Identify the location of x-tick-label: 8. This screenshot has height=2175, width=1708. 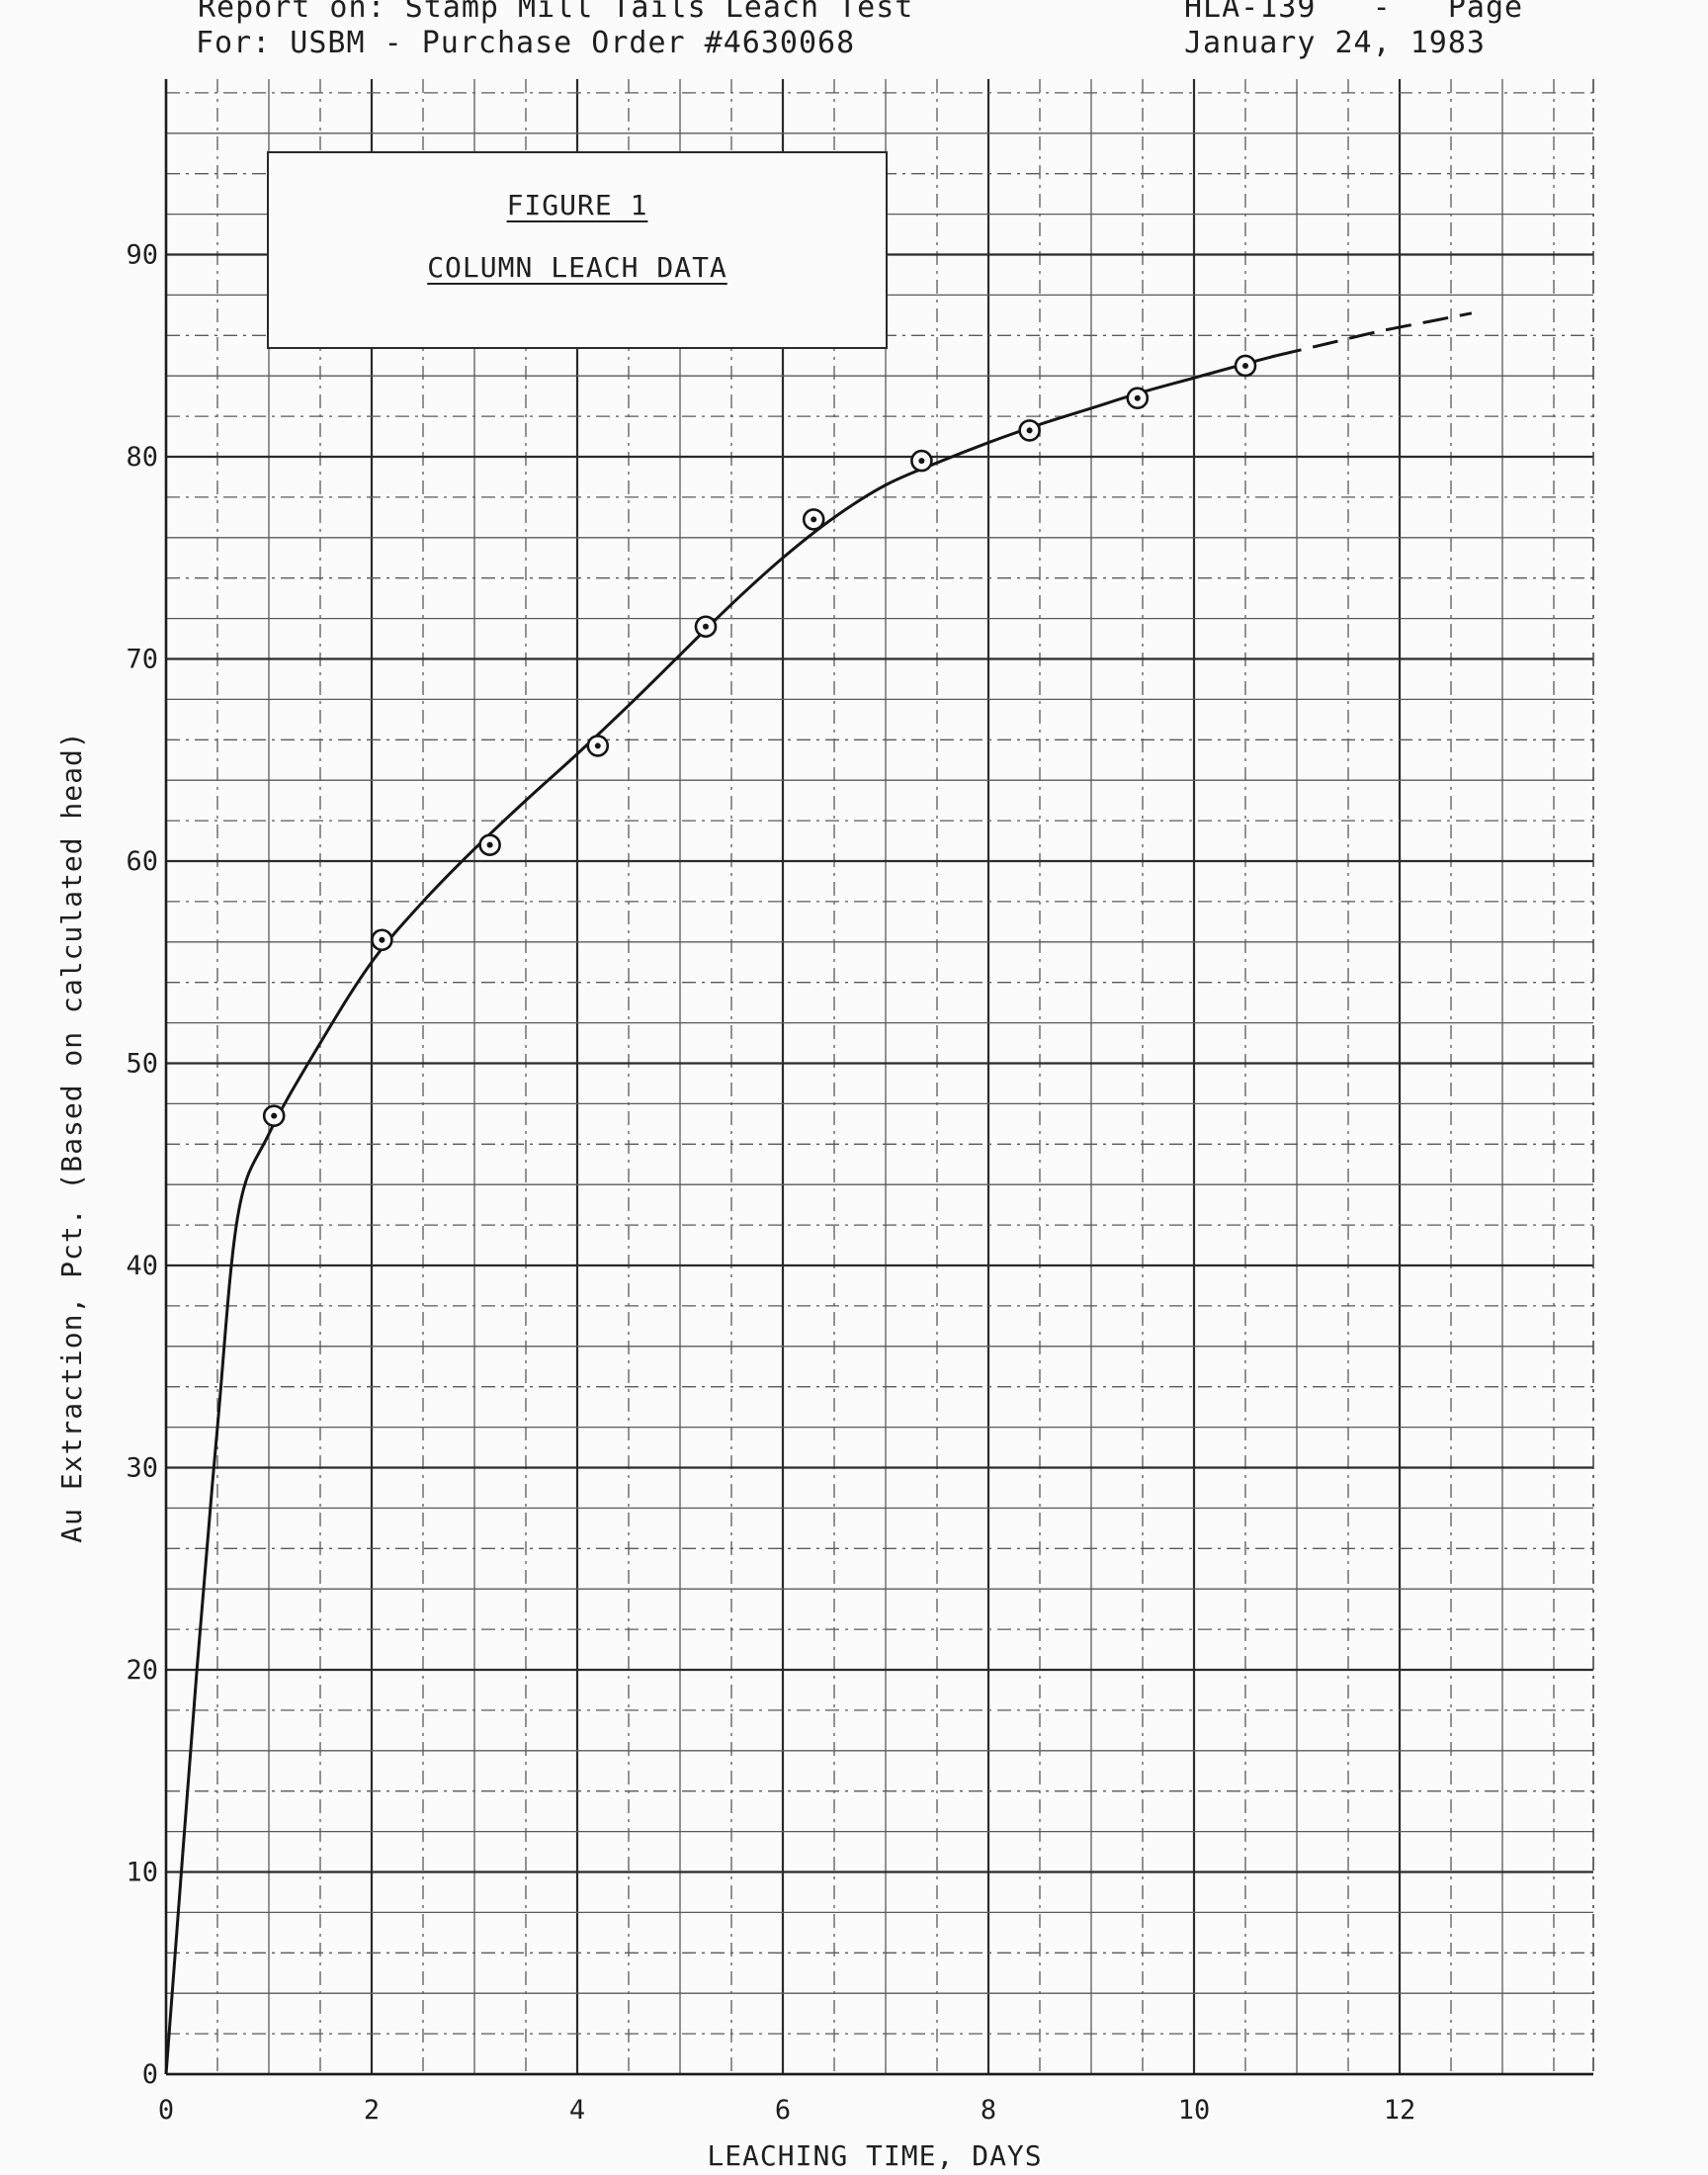
(988, 2110).